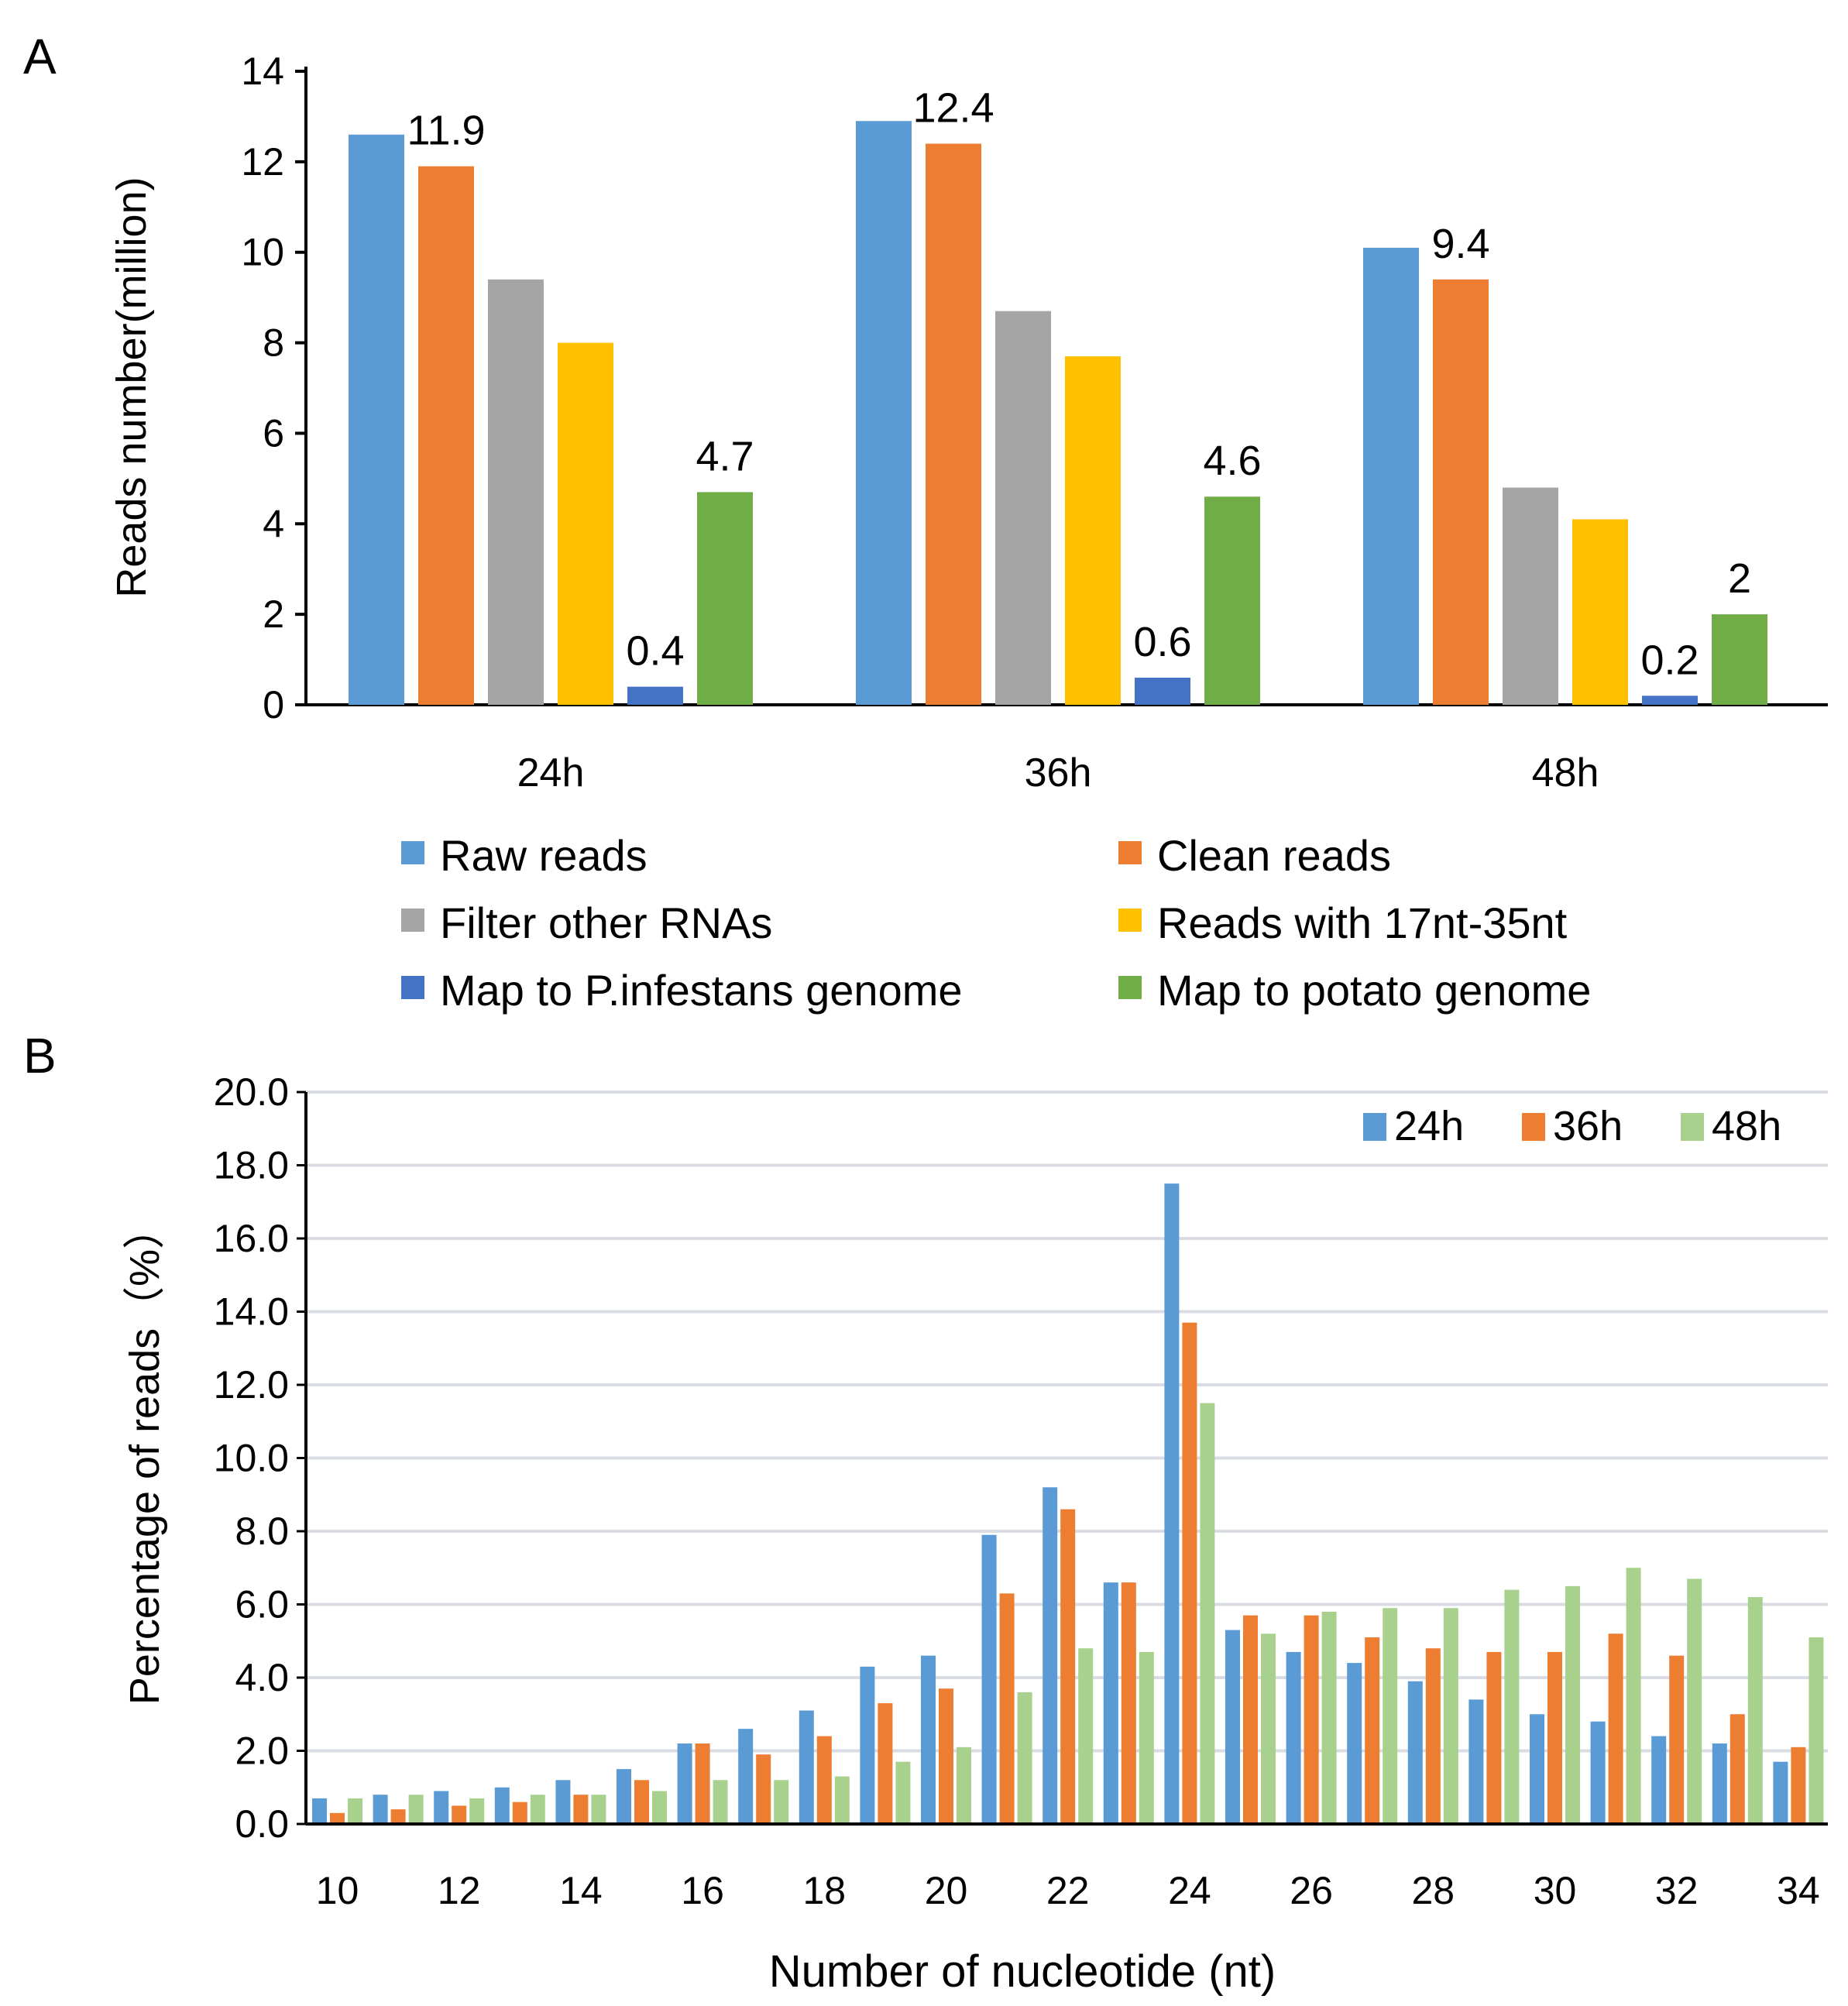 The height and width of the screenshot is (2006, 1848). I want to click on y-axis-title: Percentage of reads（%）, so click(145, 1456).